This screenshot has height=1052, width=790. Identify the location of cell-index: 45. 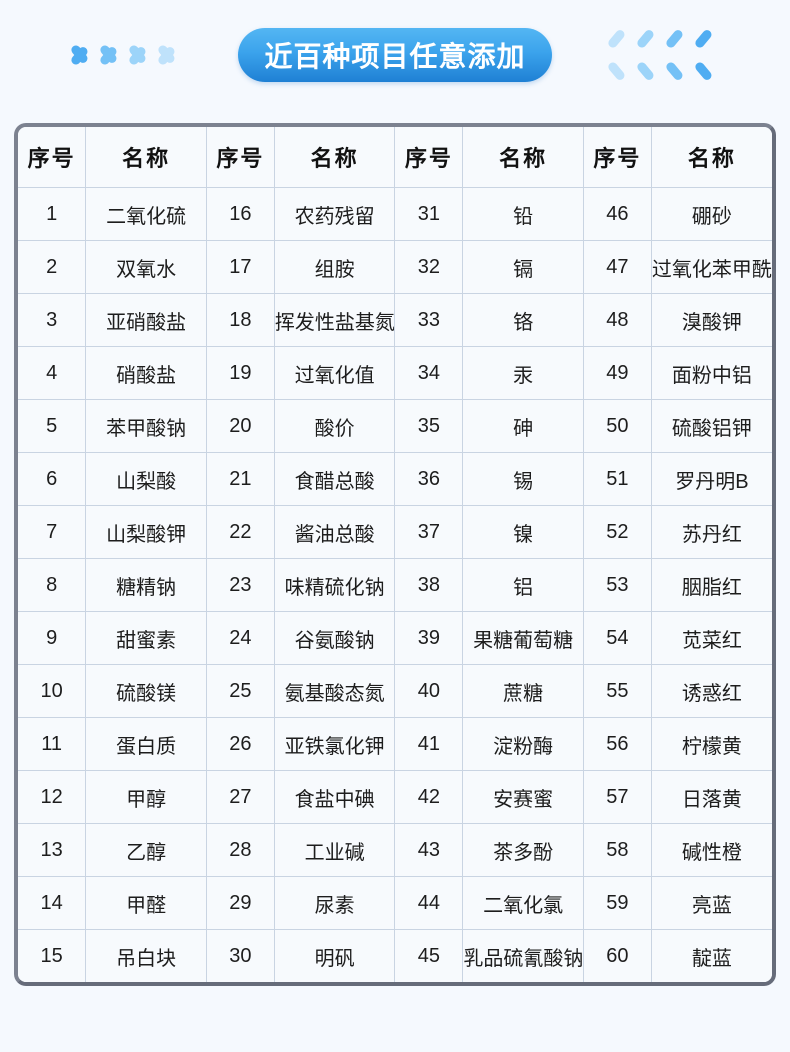
(429, 955).